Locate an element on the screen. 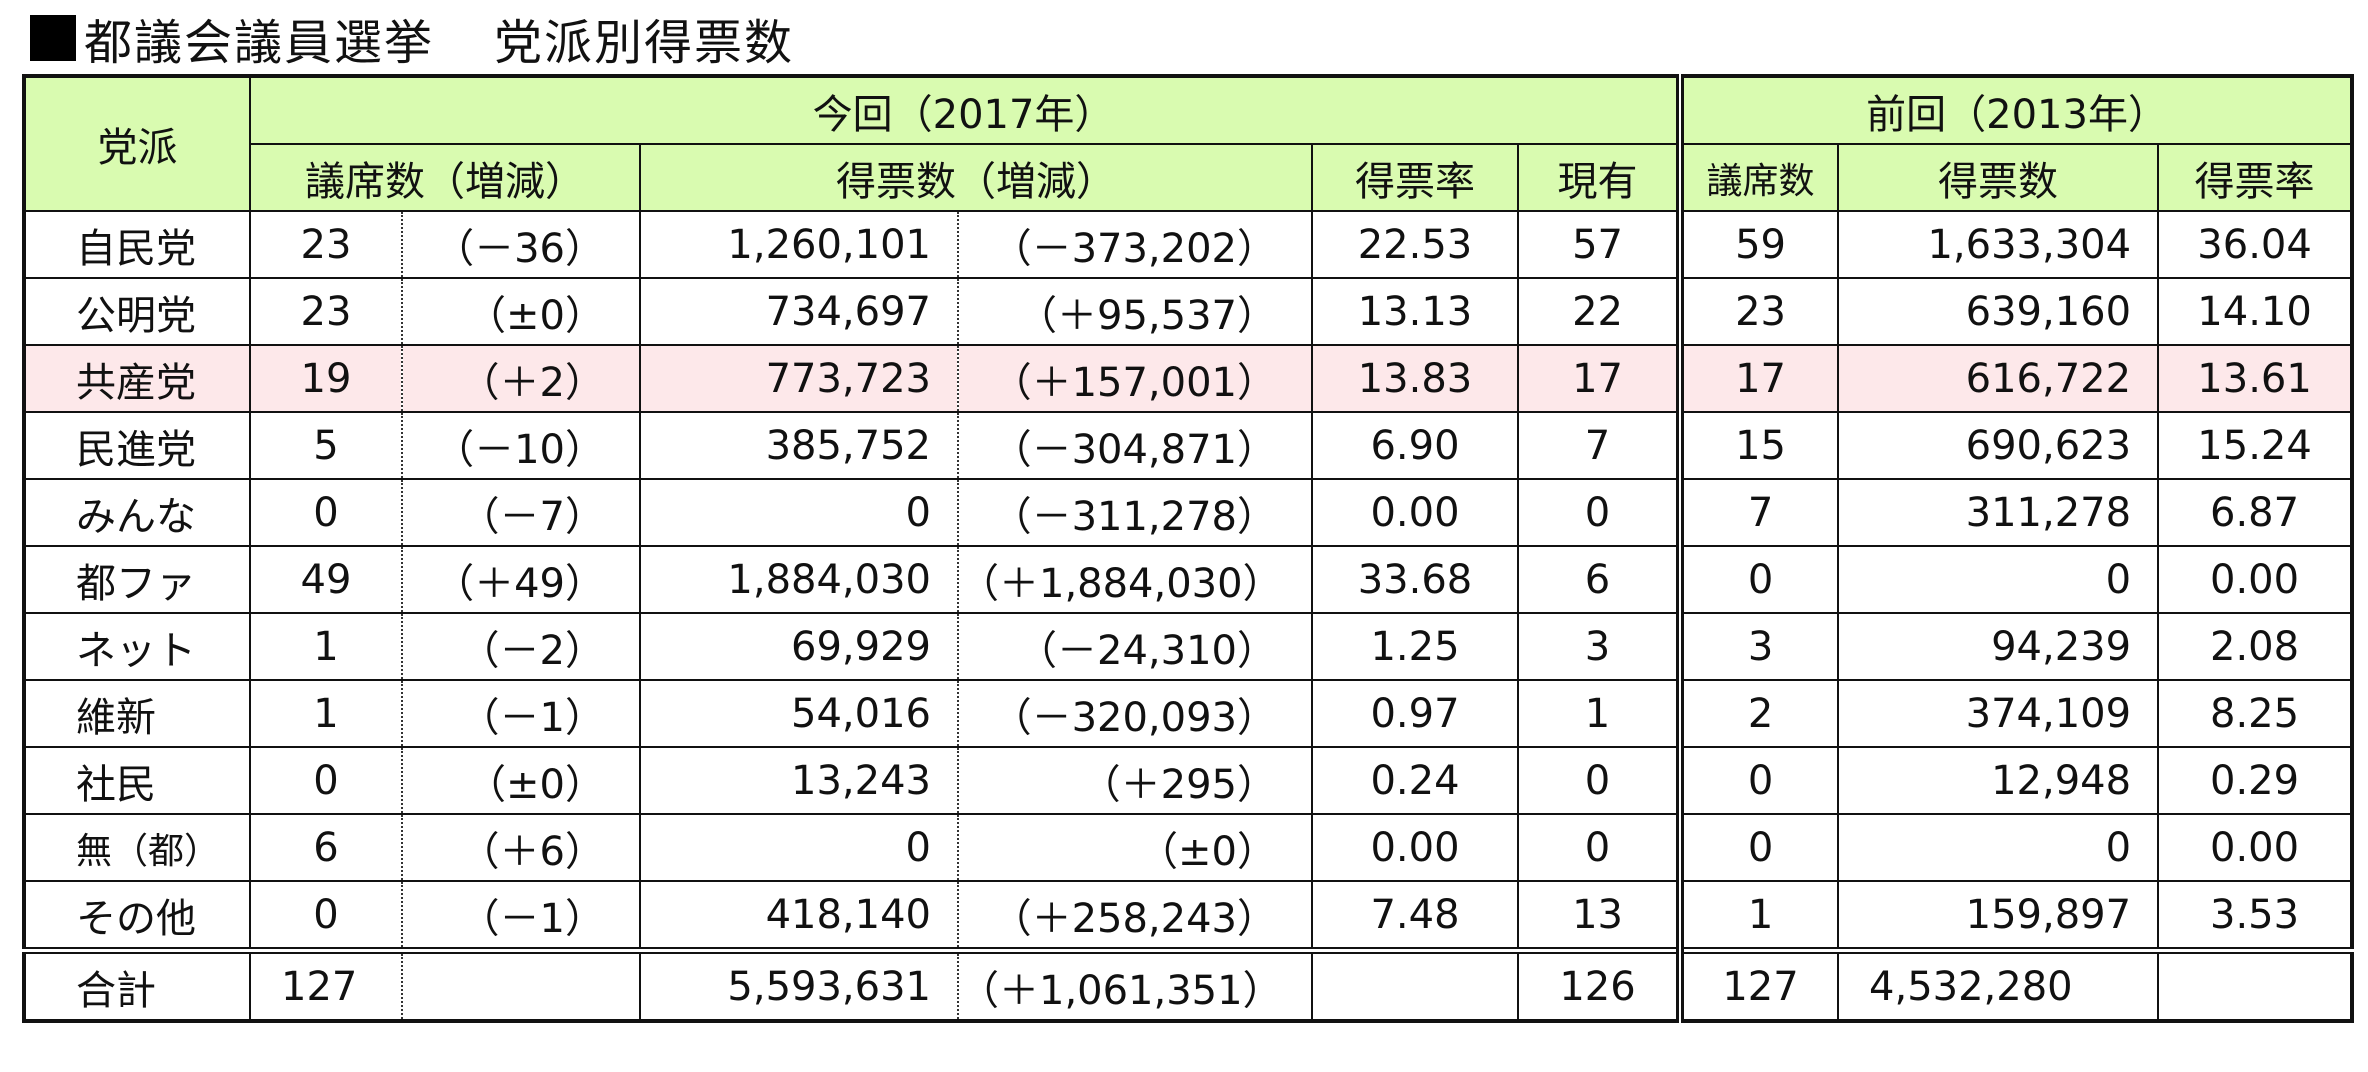 The height and width of the screenshot is (1072, 2368). prev-votes-cell: 690,623 is located at coordinates (1998, 445).